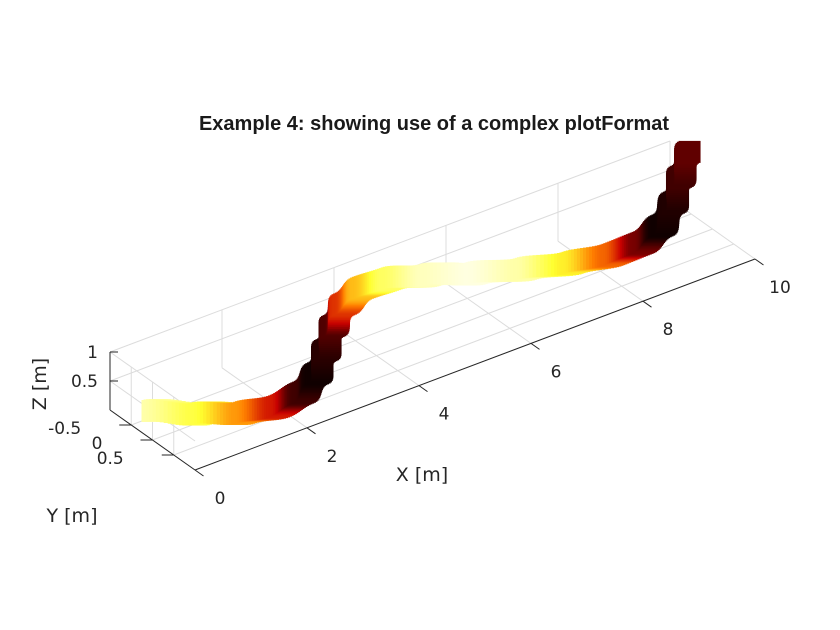 This screenshot has height=630, width=840. What do you see at coordinates (84, 382) in the screenshot?
I see `z-tick-label: 0.5` at bounding box center [84, 382].